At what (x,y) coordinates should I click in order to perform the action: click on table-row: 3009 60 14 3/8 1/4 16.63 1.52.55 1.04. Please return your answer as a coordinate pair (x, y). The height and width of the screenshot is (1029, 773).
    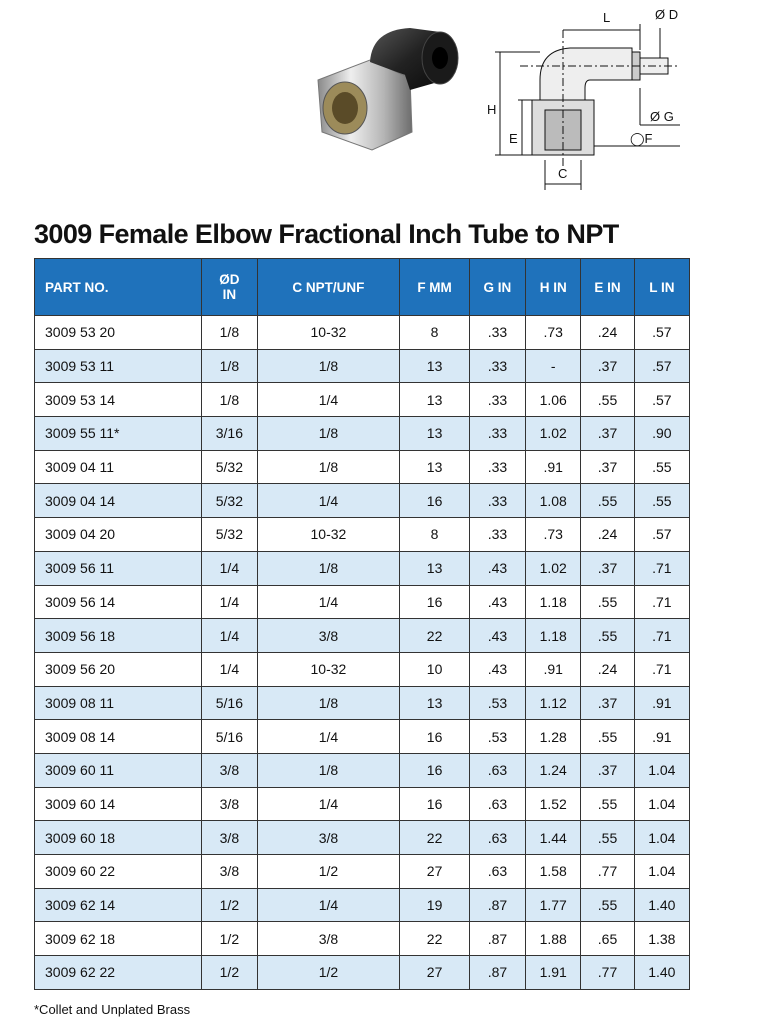
    Looking at the image, I should click on (362, 804).